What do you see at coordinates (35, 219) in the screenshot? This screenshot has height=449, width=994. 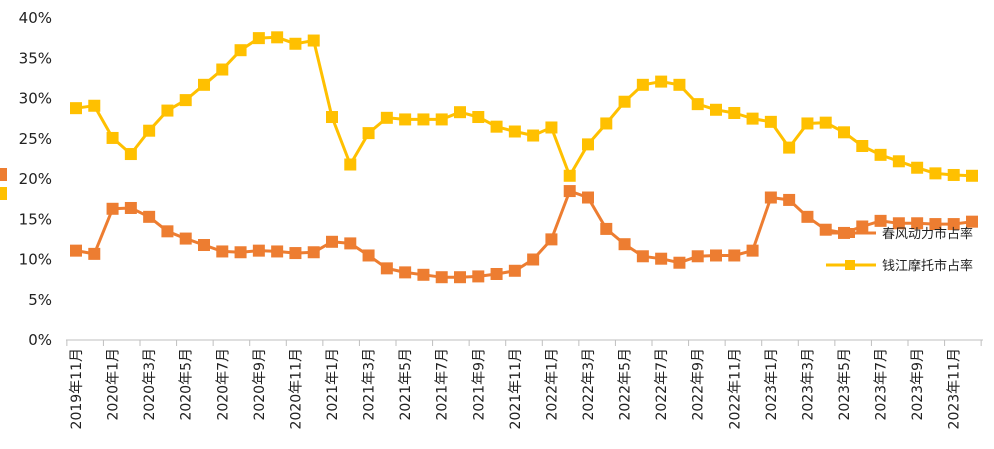 I see `y-tick-label: 15%` at bounding box center [35, 219].